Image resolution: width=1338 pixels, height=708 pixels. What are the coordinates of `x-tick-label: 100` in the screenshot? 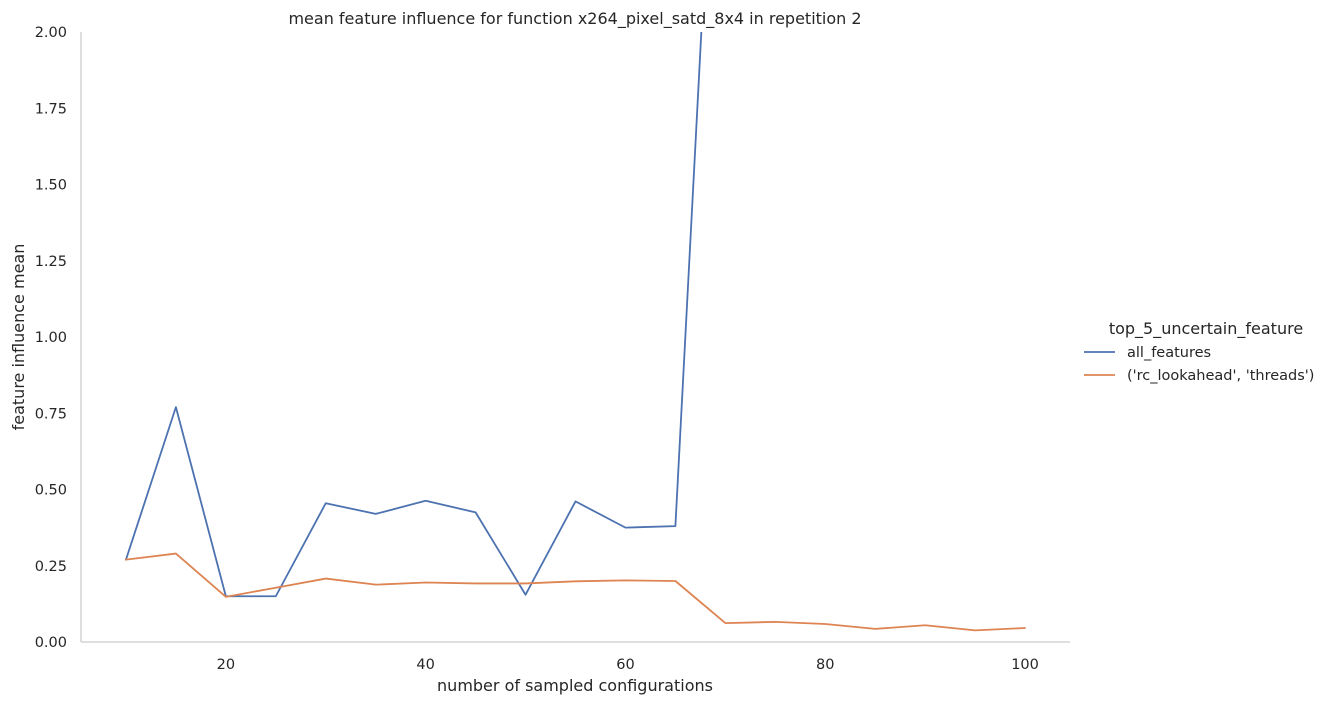 It's located at (1025, 665).